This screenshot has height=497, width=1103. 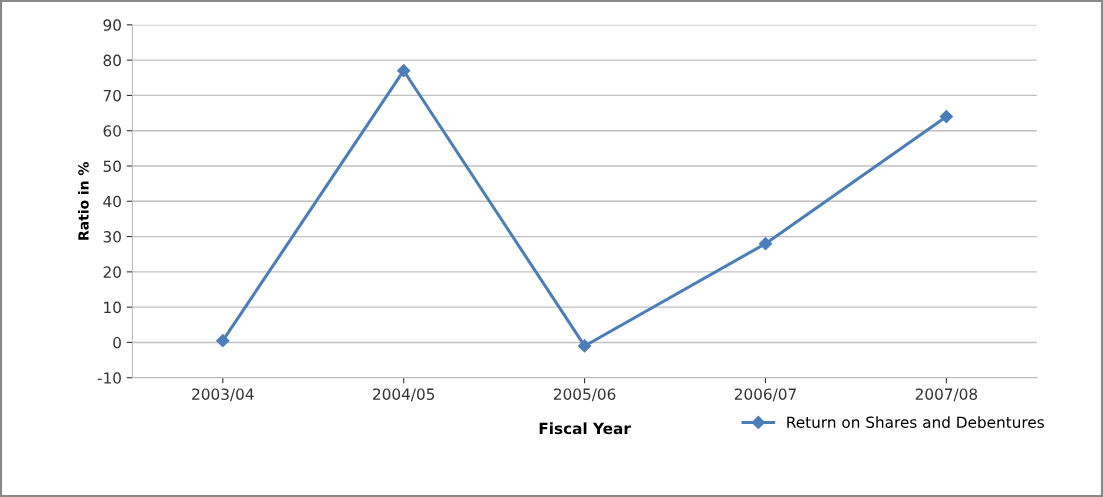 What do you see at coordinates (117, 342) in the screenshot?
I see `y-tick-label: 0` at bounding box center [117, 342].